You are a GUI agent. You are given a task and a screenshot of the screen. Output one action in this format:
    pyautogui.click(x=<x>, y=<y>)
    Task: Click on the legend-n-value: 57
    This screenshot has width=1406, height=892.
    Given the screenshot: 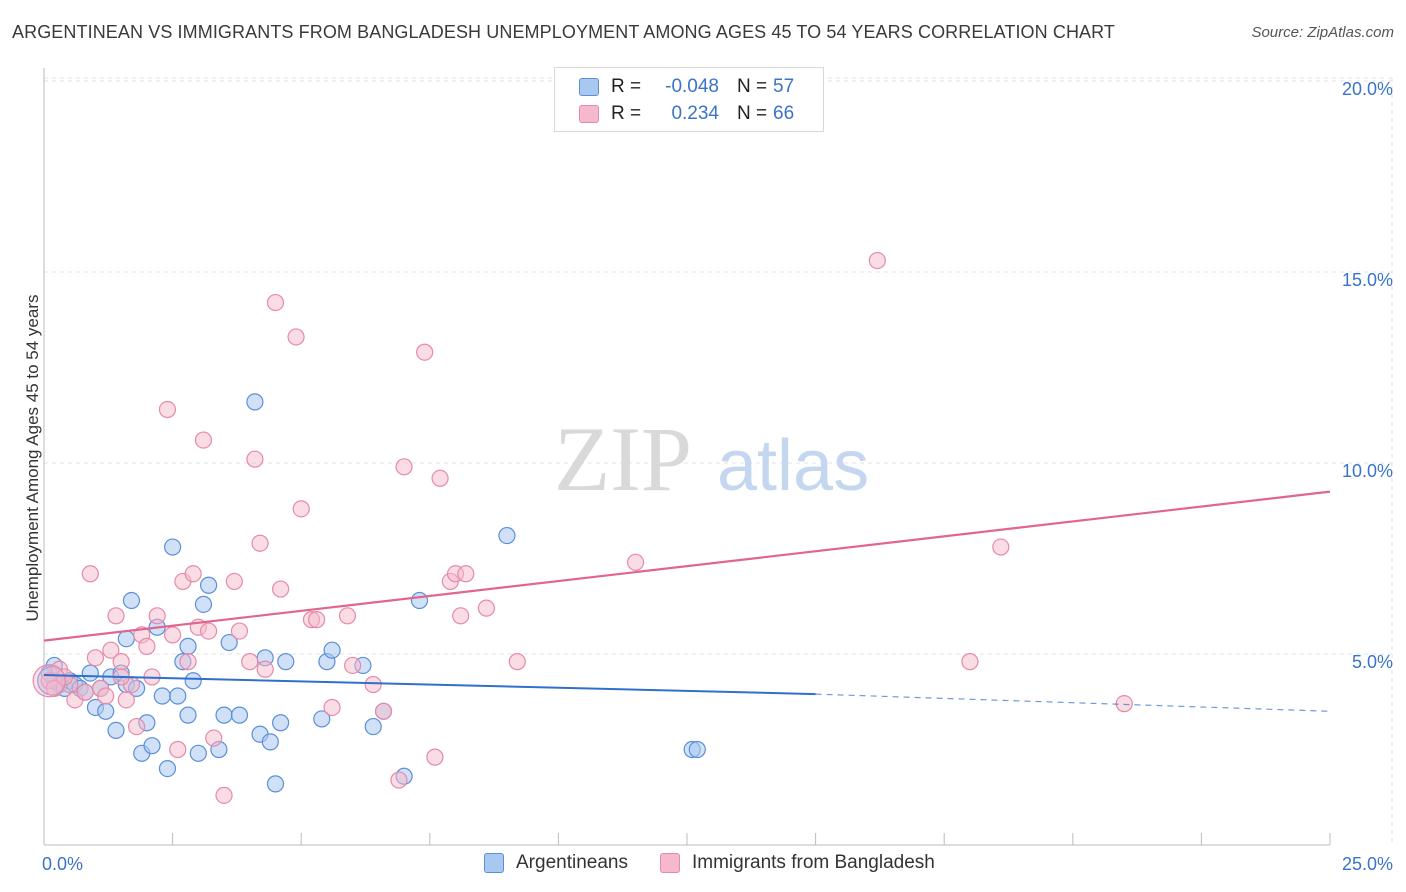 What is the action you would take?
    pyautogui.click(x=784, y=86)
    